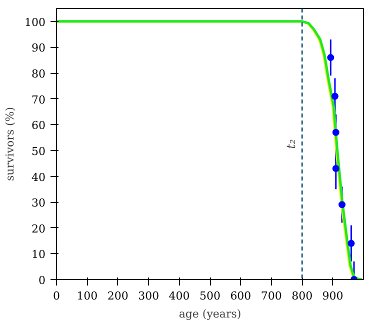 The image size is (371, 323). I want to click on y-tick-label: 100, so click(35, 22).